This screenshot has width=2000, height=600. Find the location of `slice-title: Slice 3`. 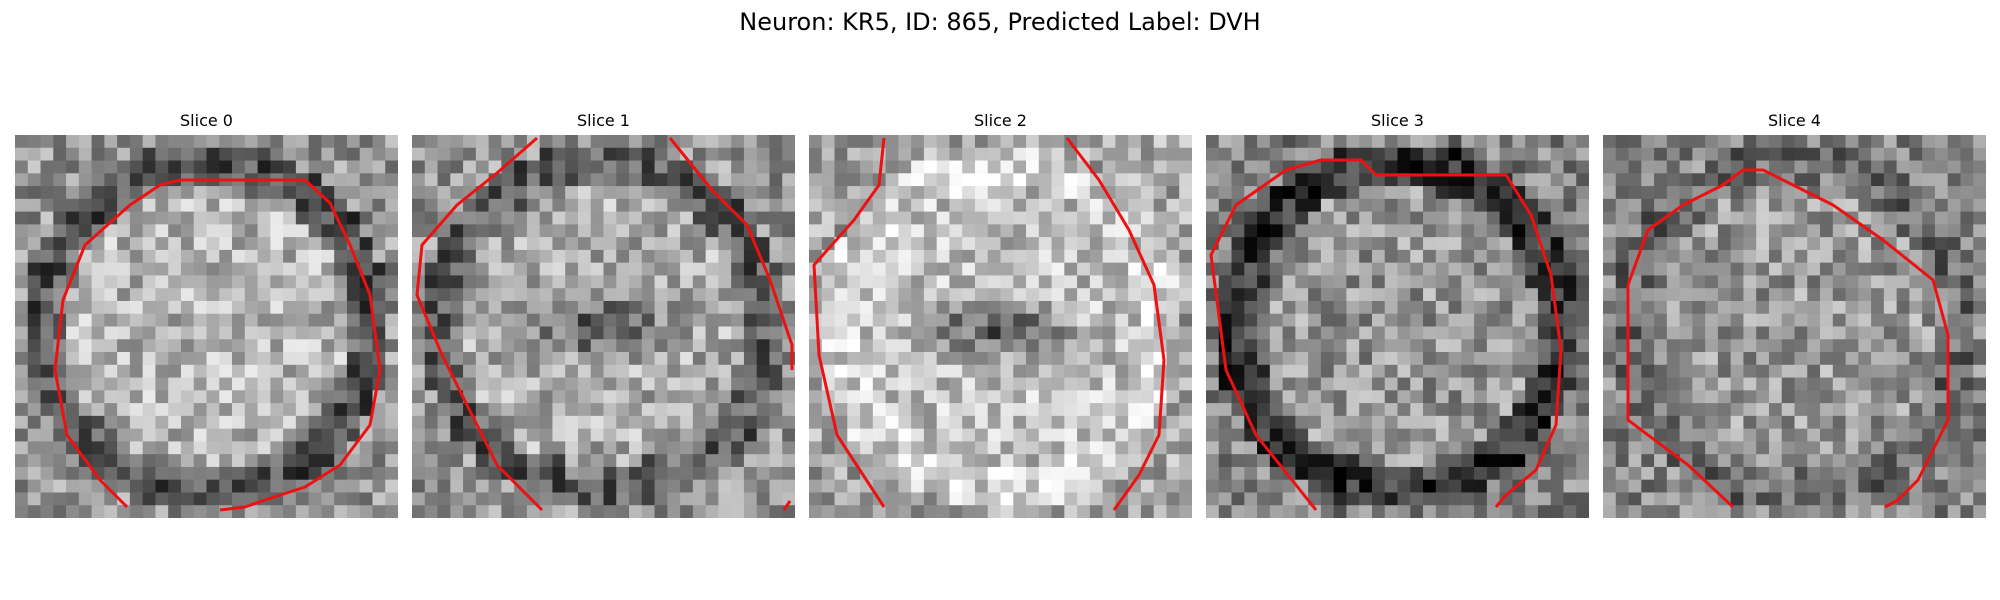

slice-title: Slice 3 is located at coordinates (1397, 120).